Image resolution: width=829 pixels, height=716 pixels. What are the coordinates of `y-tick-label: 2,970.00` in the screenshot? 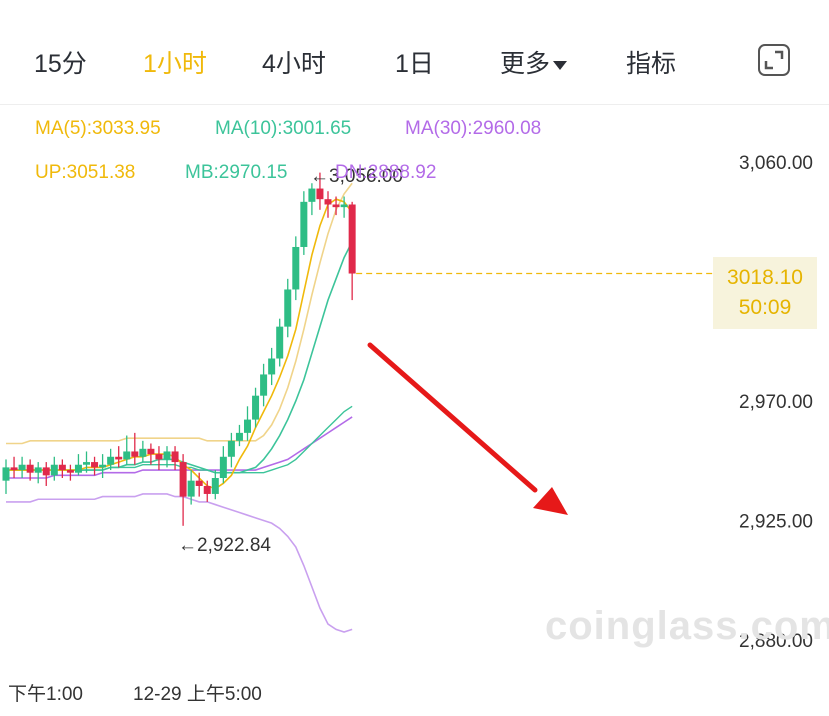 It's located at (776, 402).